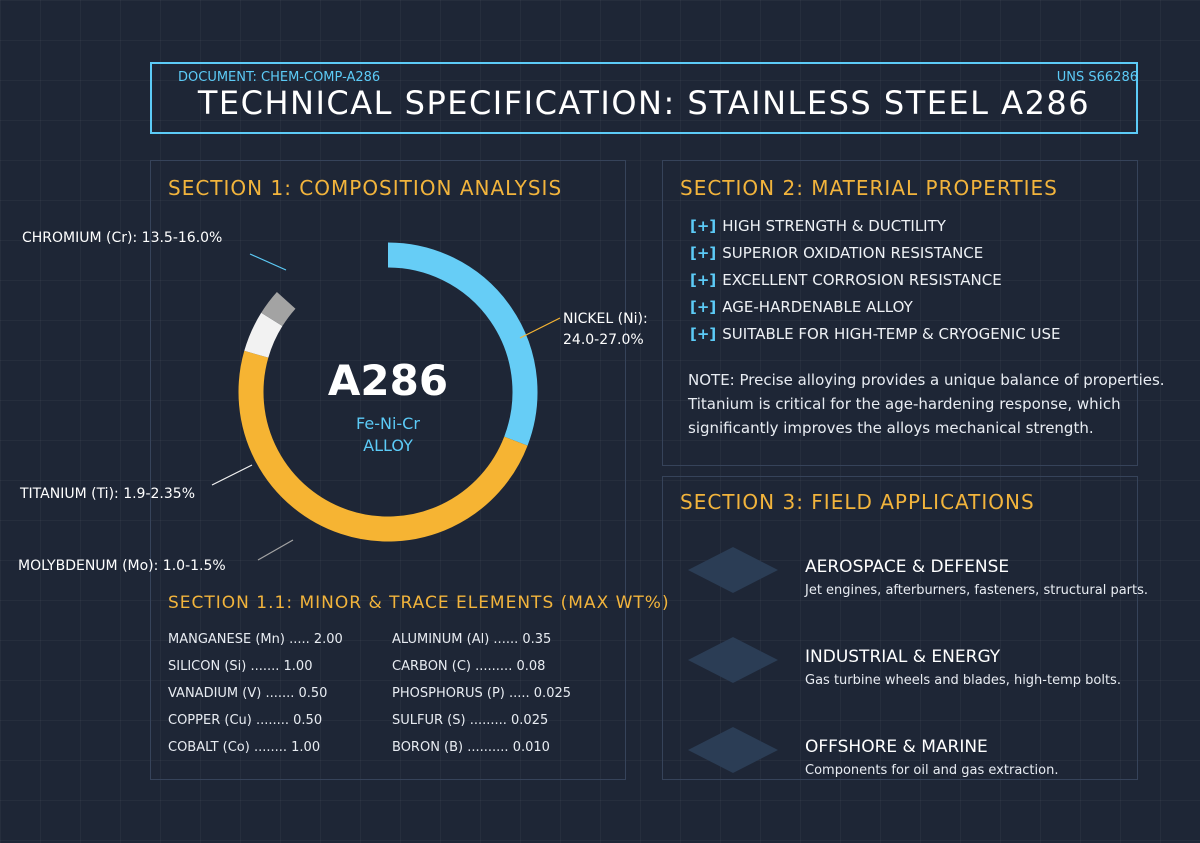 This screenshot has height=843, width=1200. I want to click on property-item: [+] EXCELLENT CORROSION RESISTANCE, so click(846, 280).